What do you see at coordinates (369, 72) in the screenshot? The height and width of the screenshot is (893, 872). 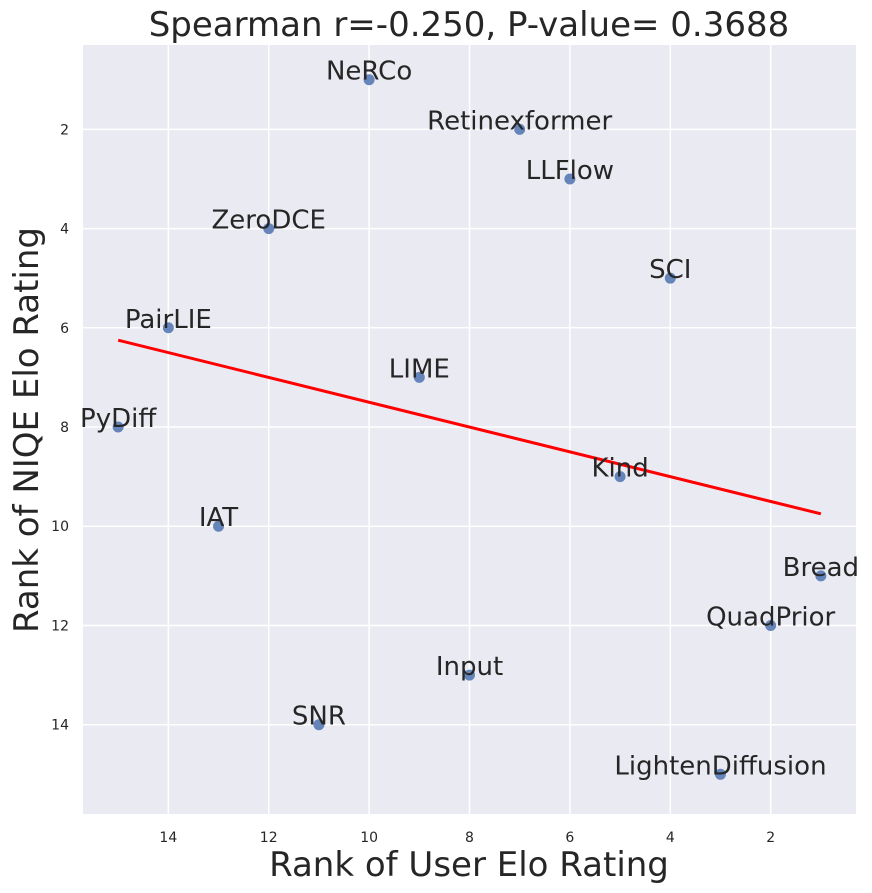 I see `point-label: NeRCo` at bounding box center [369, 72].